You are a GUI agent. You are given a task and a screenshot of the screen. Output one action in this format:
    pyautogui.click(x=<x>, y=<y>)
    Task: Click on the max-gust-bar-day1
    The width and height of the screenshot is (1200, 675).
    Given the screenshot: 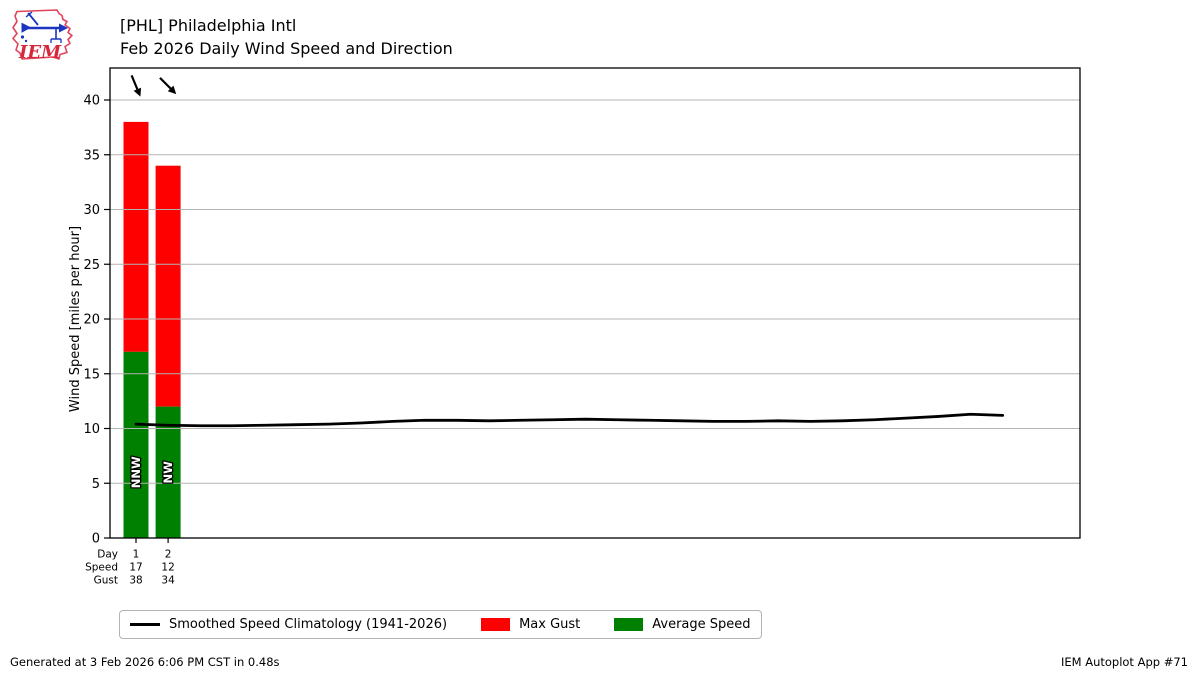 What is the action you would take?
    pyautogui.click(x=136, y=236)
    